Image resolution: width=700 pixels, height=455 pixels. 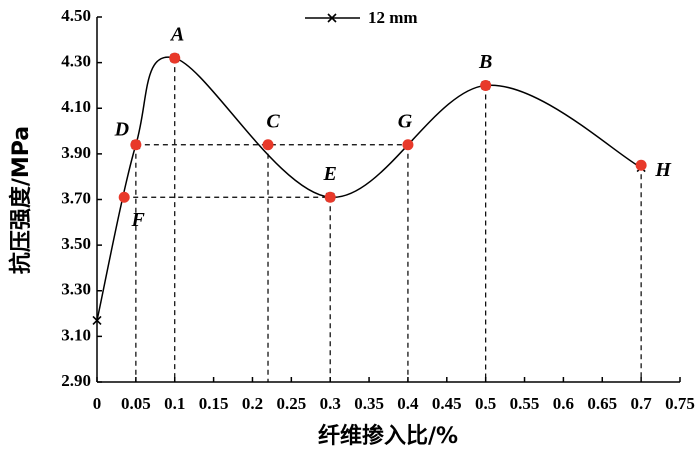 What do you see at coordinates (485, 403) in the screenshot?
I see `x-tick-label: 0.5` at bounding box center [485, 403].